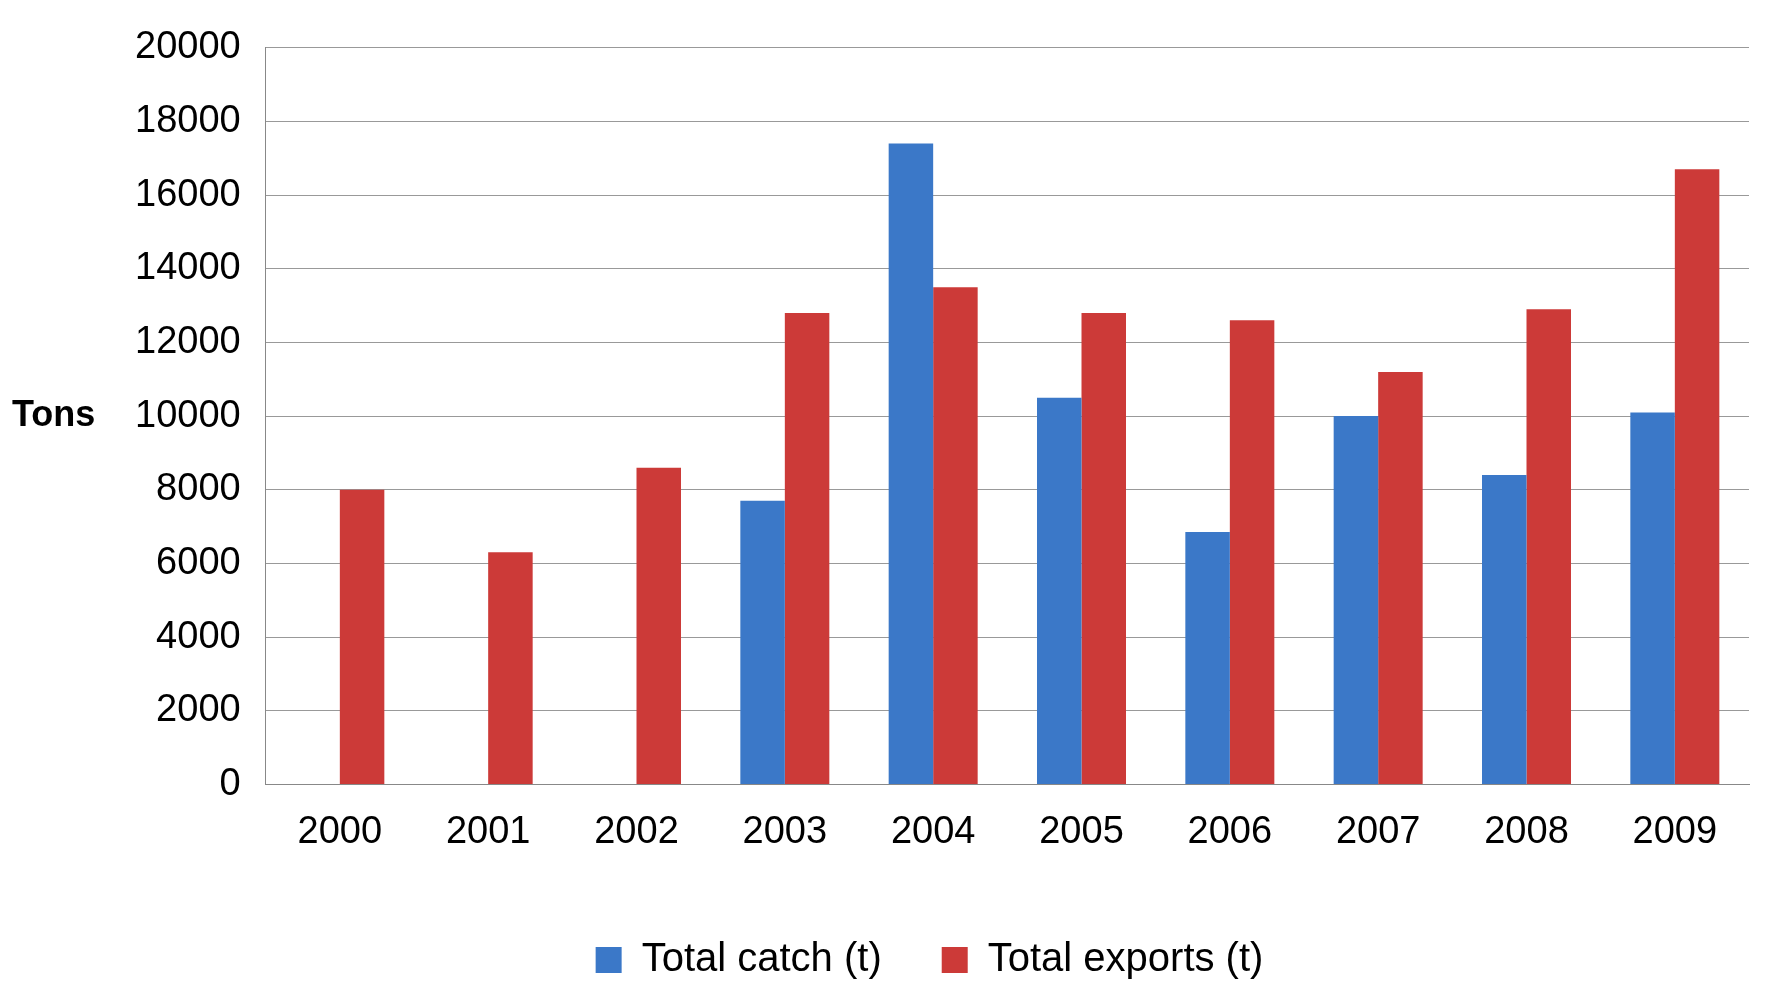 The image size is (1769, 1000). What do you see at coordinates (1378, 829) in the screenshot?
I see `x-tick-label: 2007` at bounding box center [1378, 829].